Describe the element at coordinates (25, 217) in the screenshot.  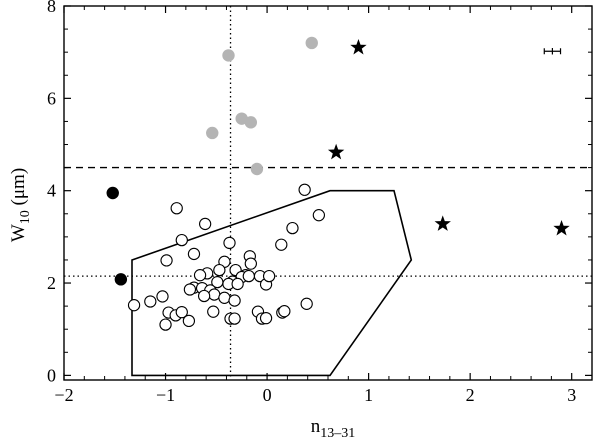
I see `y-axis-label-sub: 10` at that location.